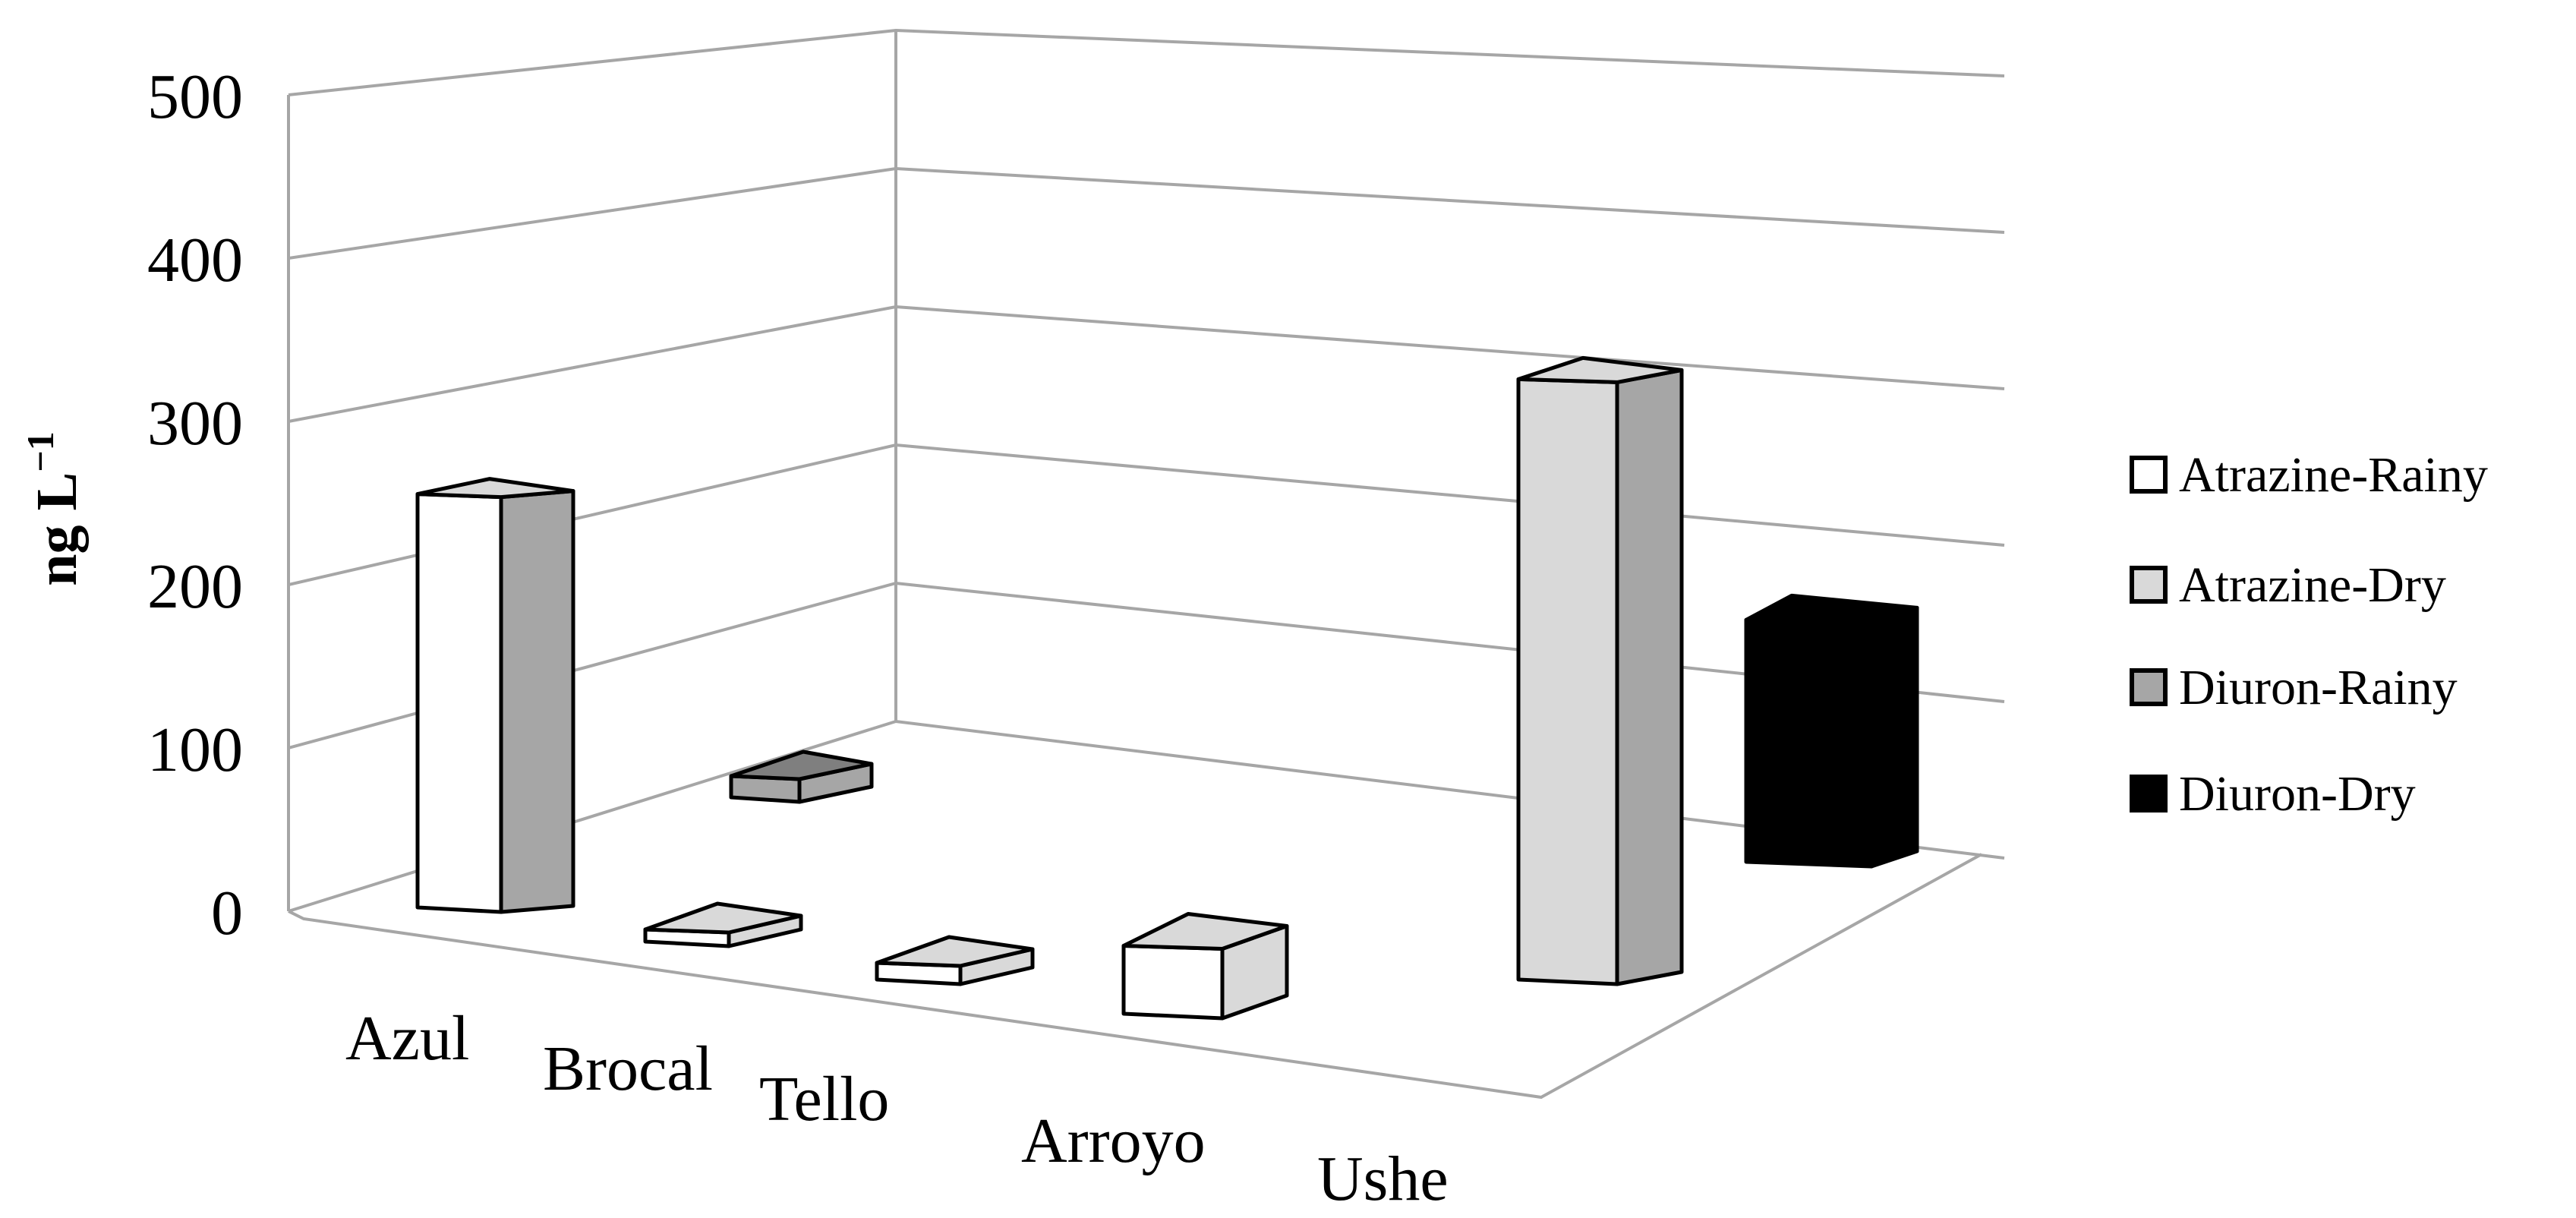 Image resolution: width=2576 pixels, height=1218 pixels. I want to click on legend-swatch-diuron-rainy, so click(2149, 687).